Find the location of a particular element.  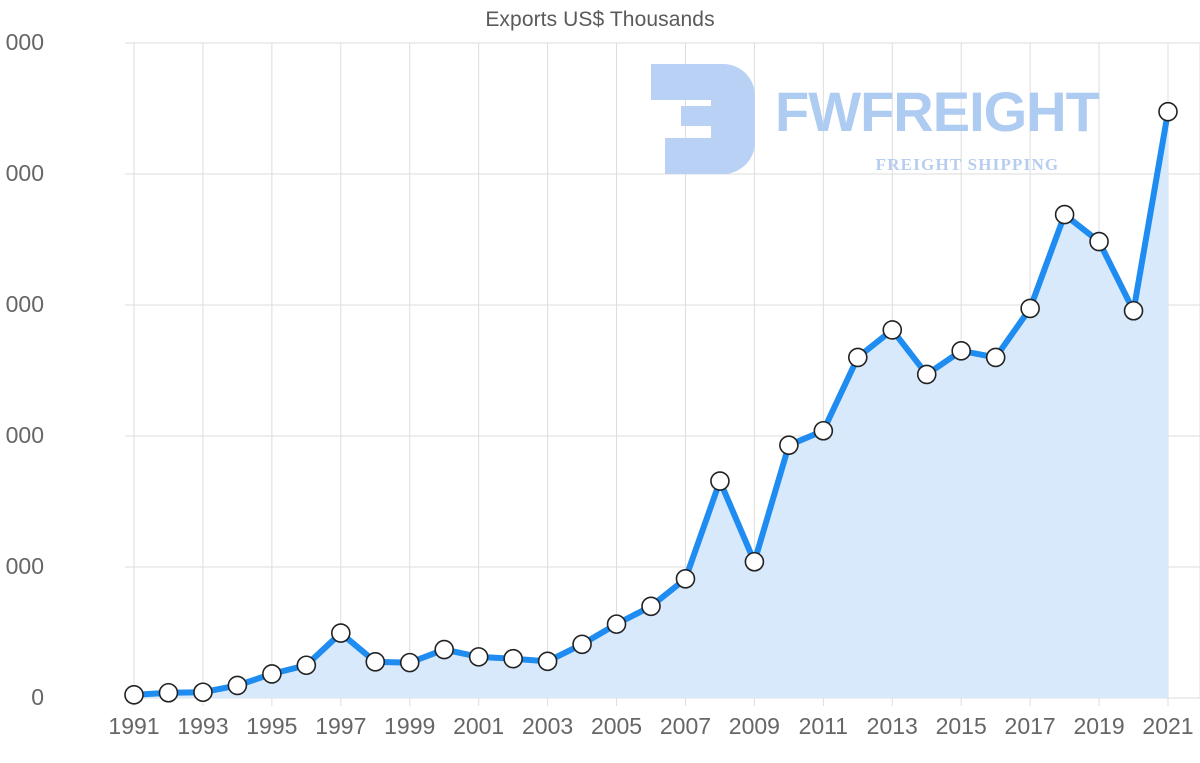

y-axis-tick-label: 2 500 000 is located at coordinates (22, 42).